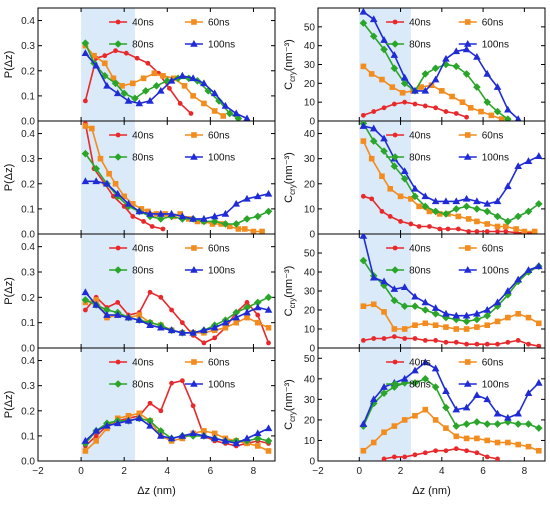 The height and width of the screenshot is (505, 550). Describe the element at coordinates (209, 271) in the screenshot. I see `legend-entry-100ns: 100ns` at that location.